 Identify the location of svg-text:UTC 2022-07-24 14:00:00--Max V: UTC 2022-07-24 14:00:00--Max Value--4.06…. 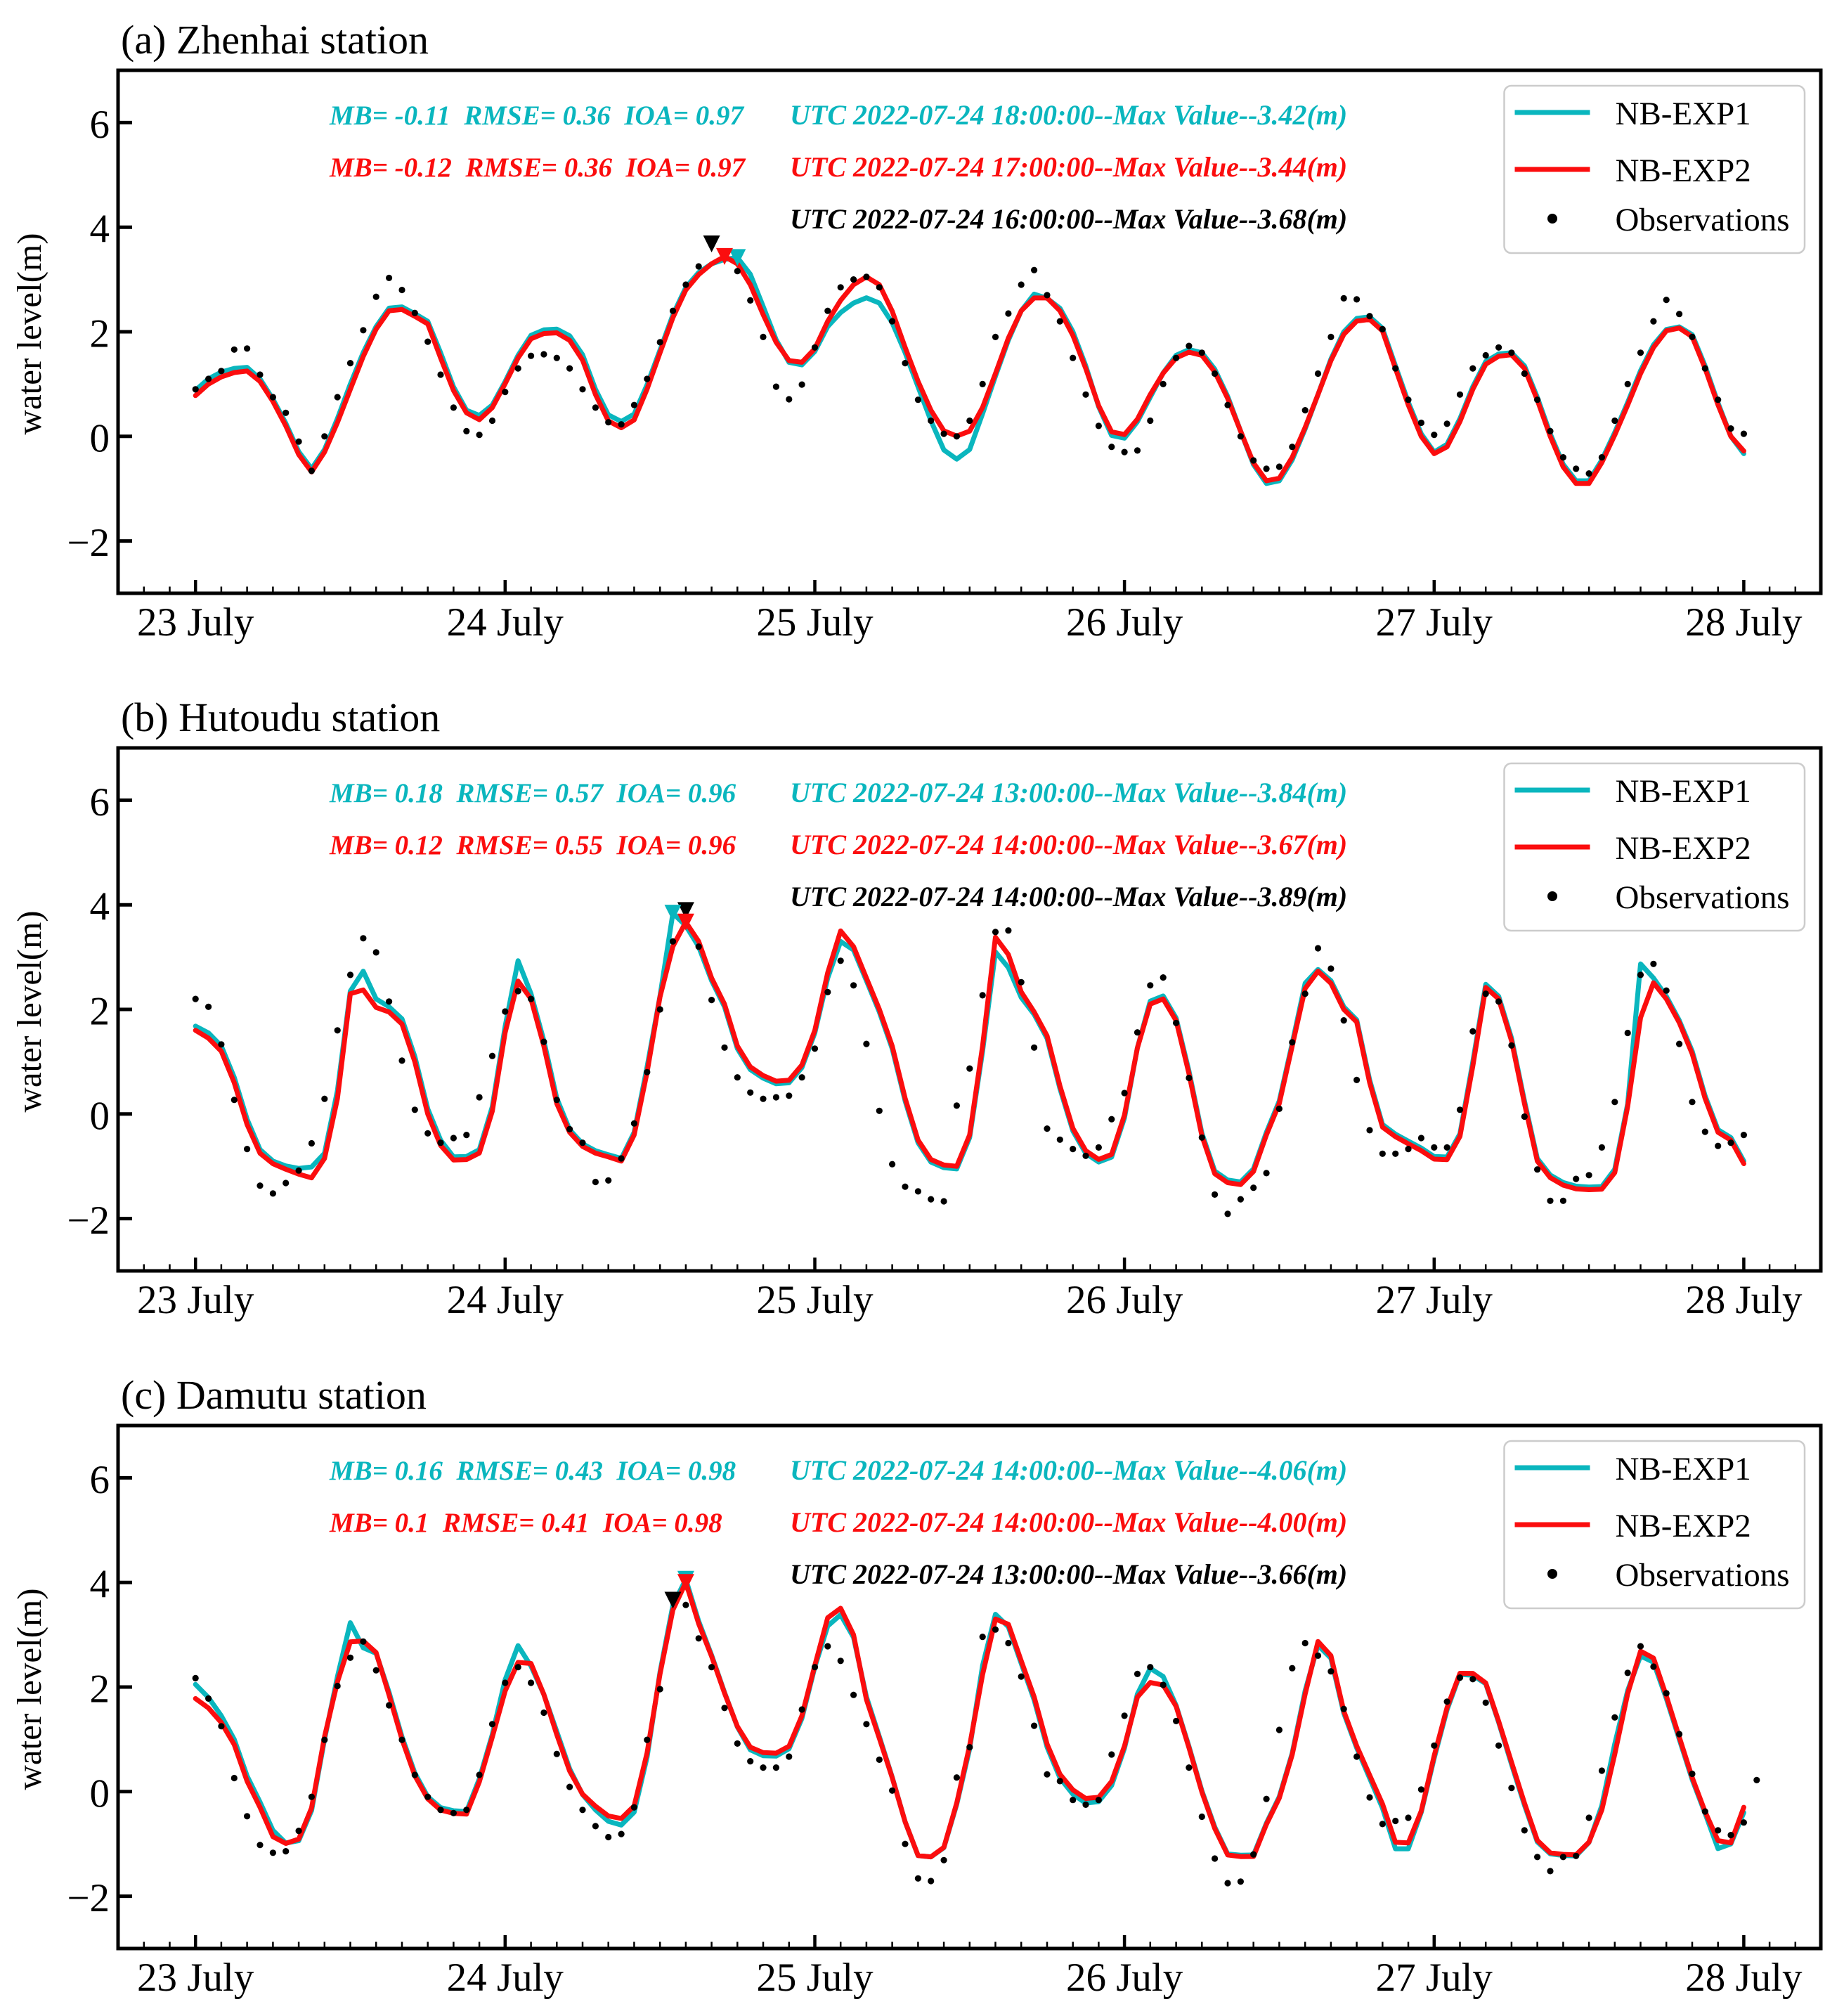
(1068, 1470).